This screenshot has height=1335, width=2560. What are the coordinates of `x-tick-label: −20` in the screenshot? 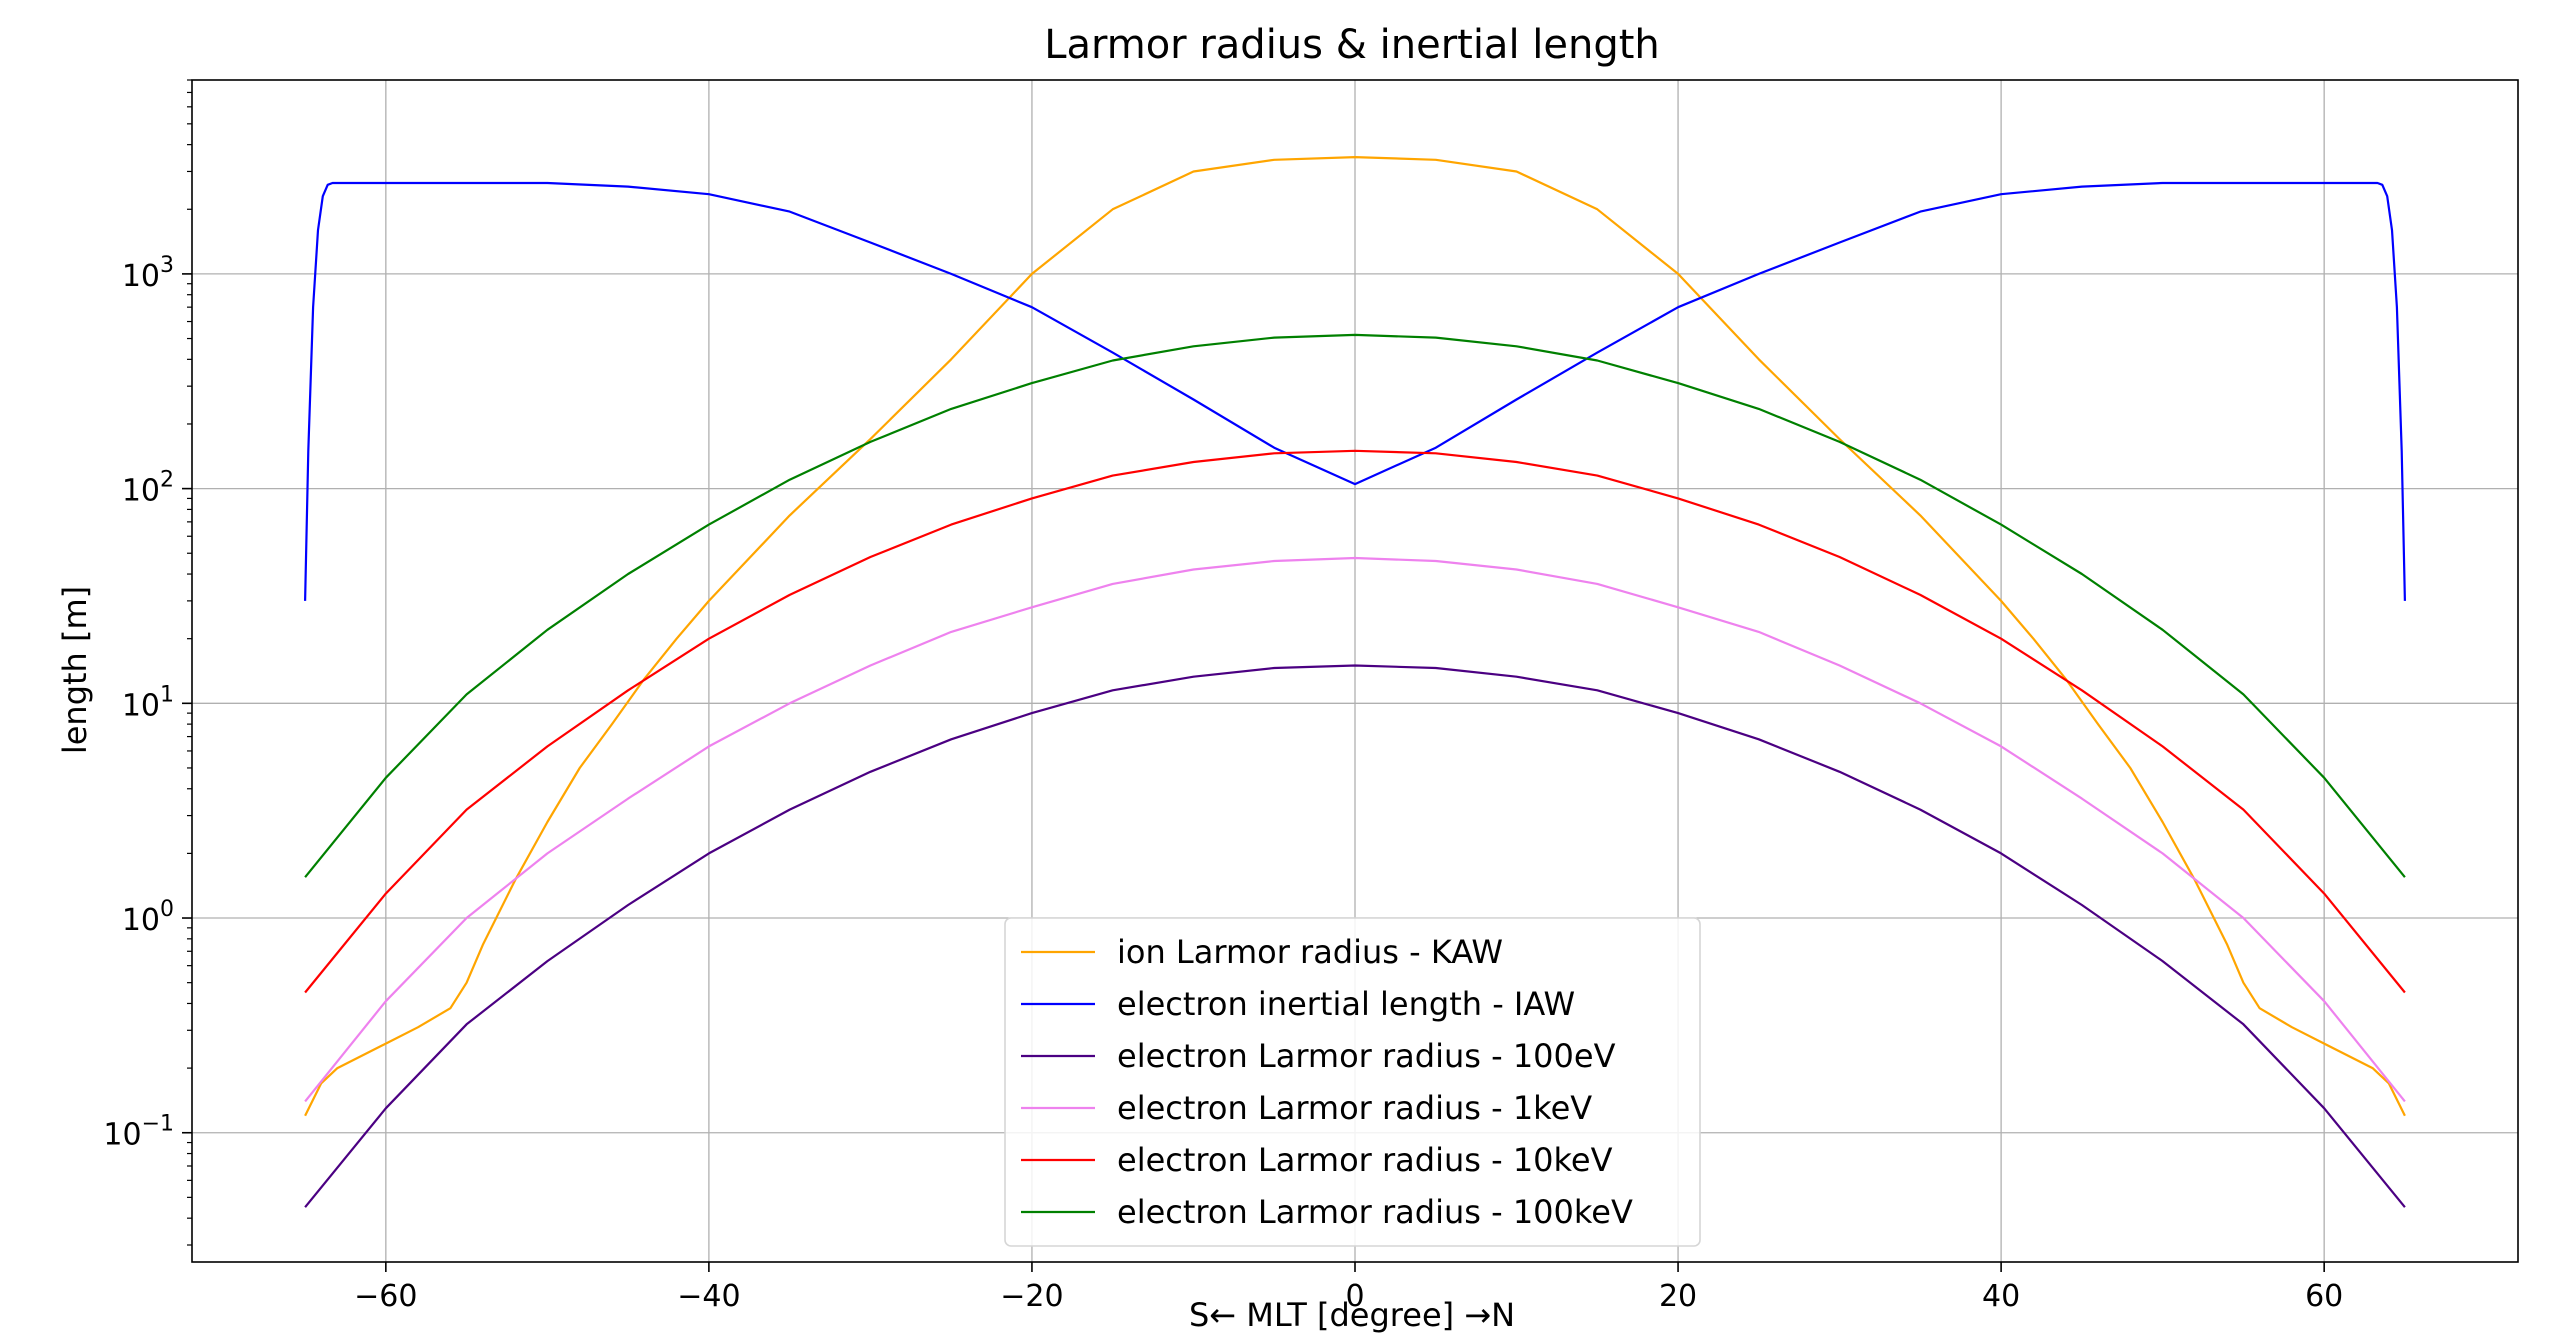 It's located at (1031, 1296).